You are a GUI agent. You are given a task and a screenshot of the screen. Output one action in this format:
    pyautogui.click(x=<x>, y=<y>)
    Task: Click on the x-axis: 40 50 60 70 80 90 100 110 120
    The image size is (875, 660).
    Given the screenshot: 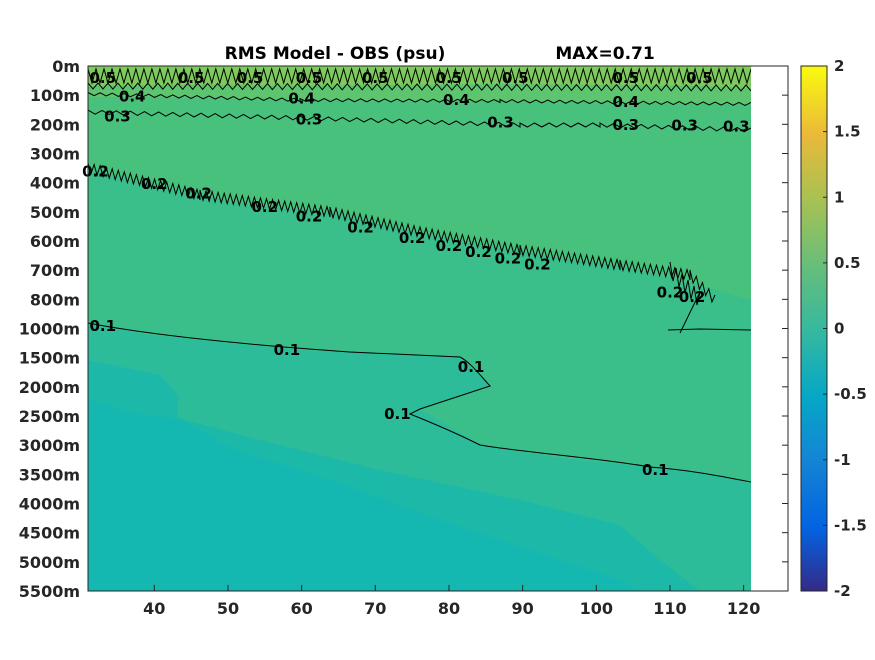 What is the action you would take?
    pyautogui.click(x=451, y=601)
    